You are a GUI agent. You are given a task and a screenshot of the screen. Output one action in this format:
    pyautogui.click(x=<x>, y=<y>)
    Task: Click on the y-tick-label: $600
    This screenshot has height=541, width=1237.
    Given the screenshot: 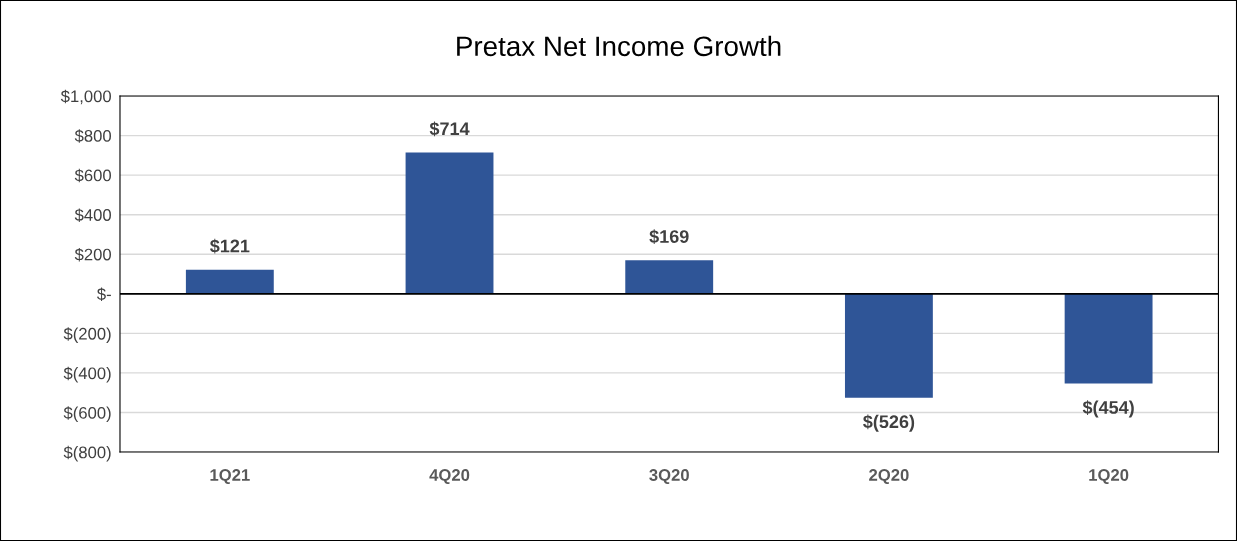 What is the action you would take?
    pyautogui.click(x=93, y=175)
    